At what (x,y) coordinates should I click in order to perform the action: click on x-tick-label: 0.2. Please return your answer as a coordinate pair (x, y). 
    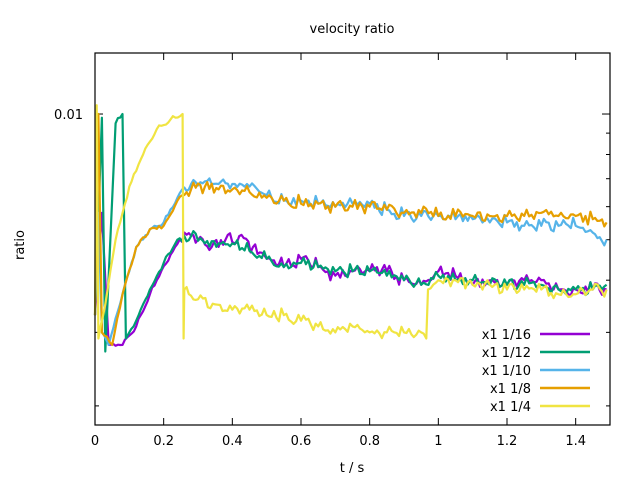
    Looking at the image, I should click on (163, 441).